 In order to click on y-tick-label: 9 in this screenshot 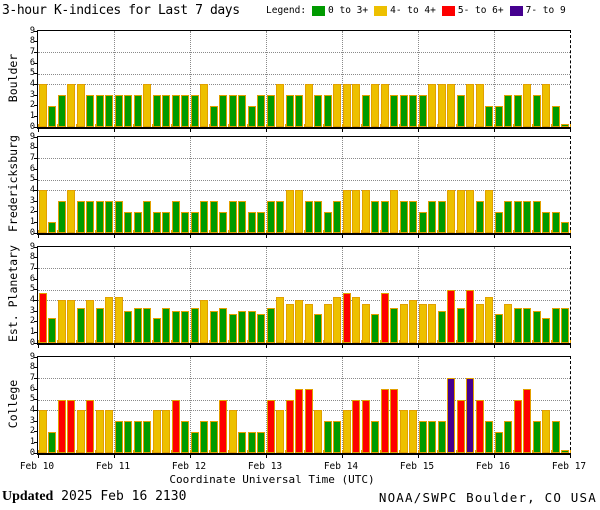, I will do `click(32, 246)`.